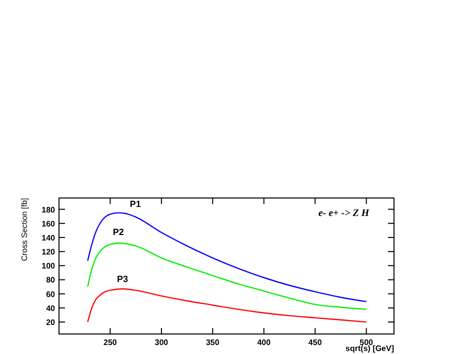 The width and height of the screenshot is (452, 354). I want to click on x-tick-label: 350, so click(213, 342).